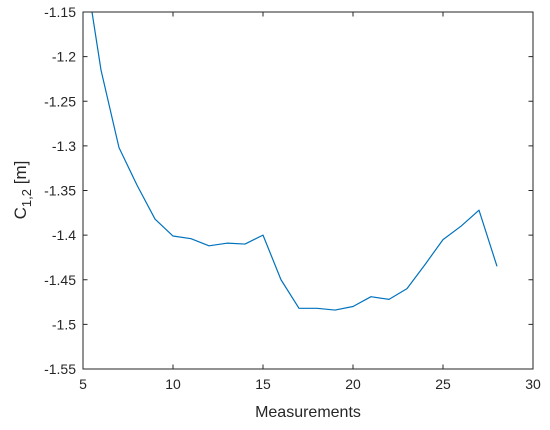 The height and width of the screenshot is (430, 550). I want to click on y-tick-label: -1.55, so click(60, 369).